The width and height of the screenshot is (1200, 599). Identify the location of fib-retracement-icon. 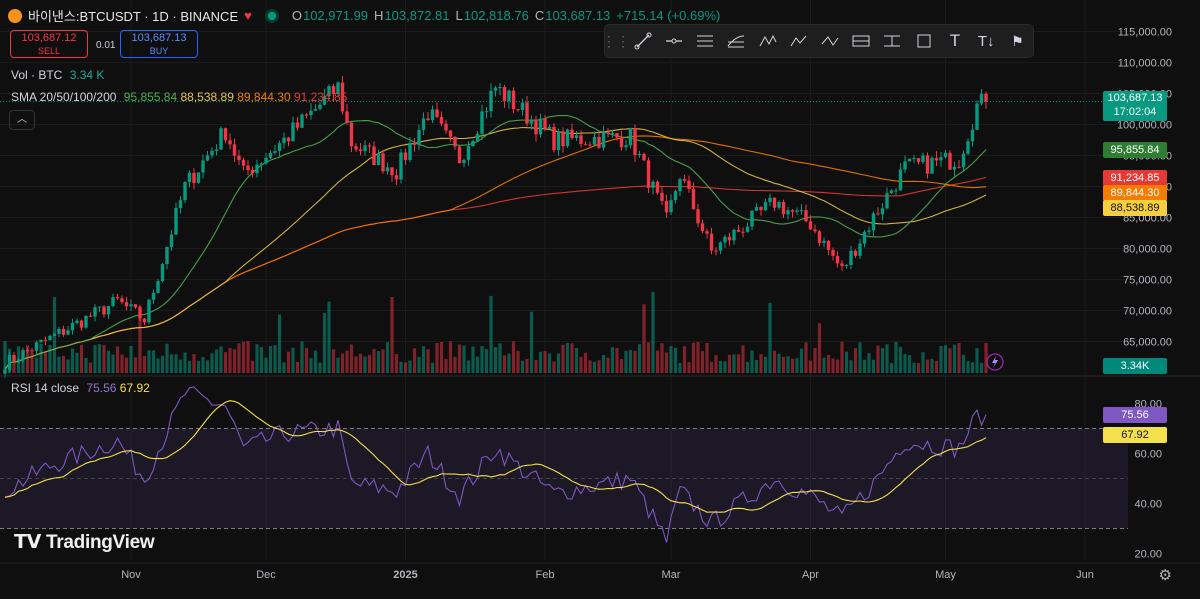
(736, 41).